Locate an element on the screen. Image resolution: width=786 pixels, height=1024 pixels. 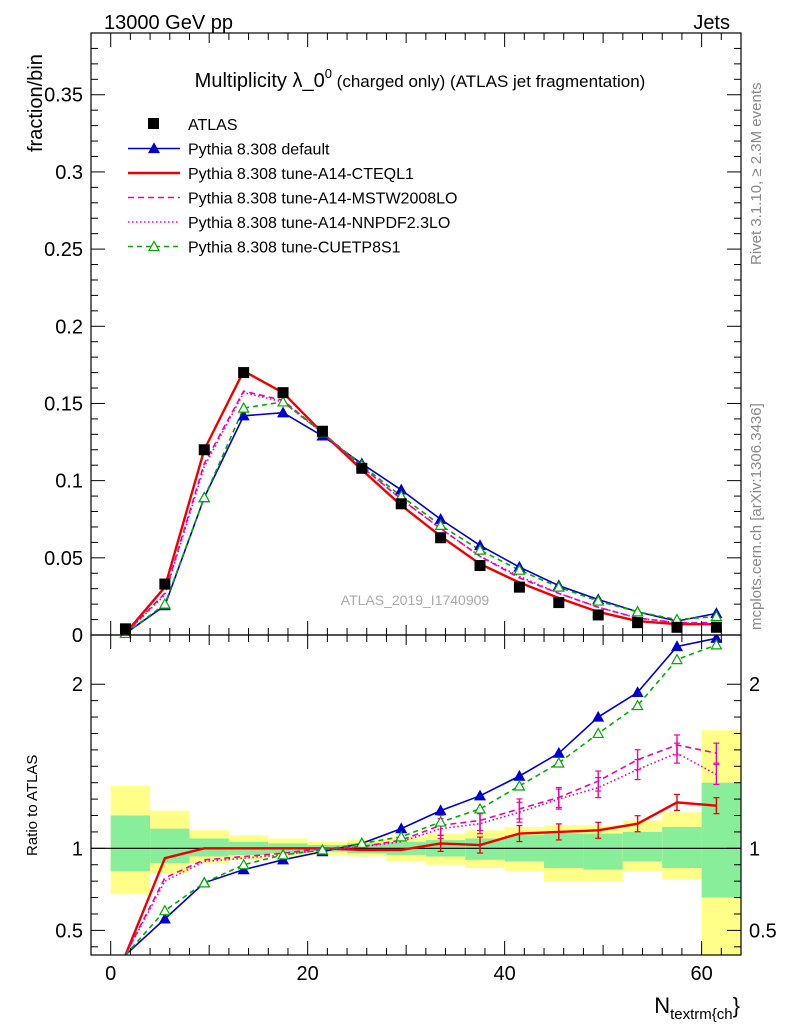
x-tick-label: 0 is located at coordinates (110, 974).